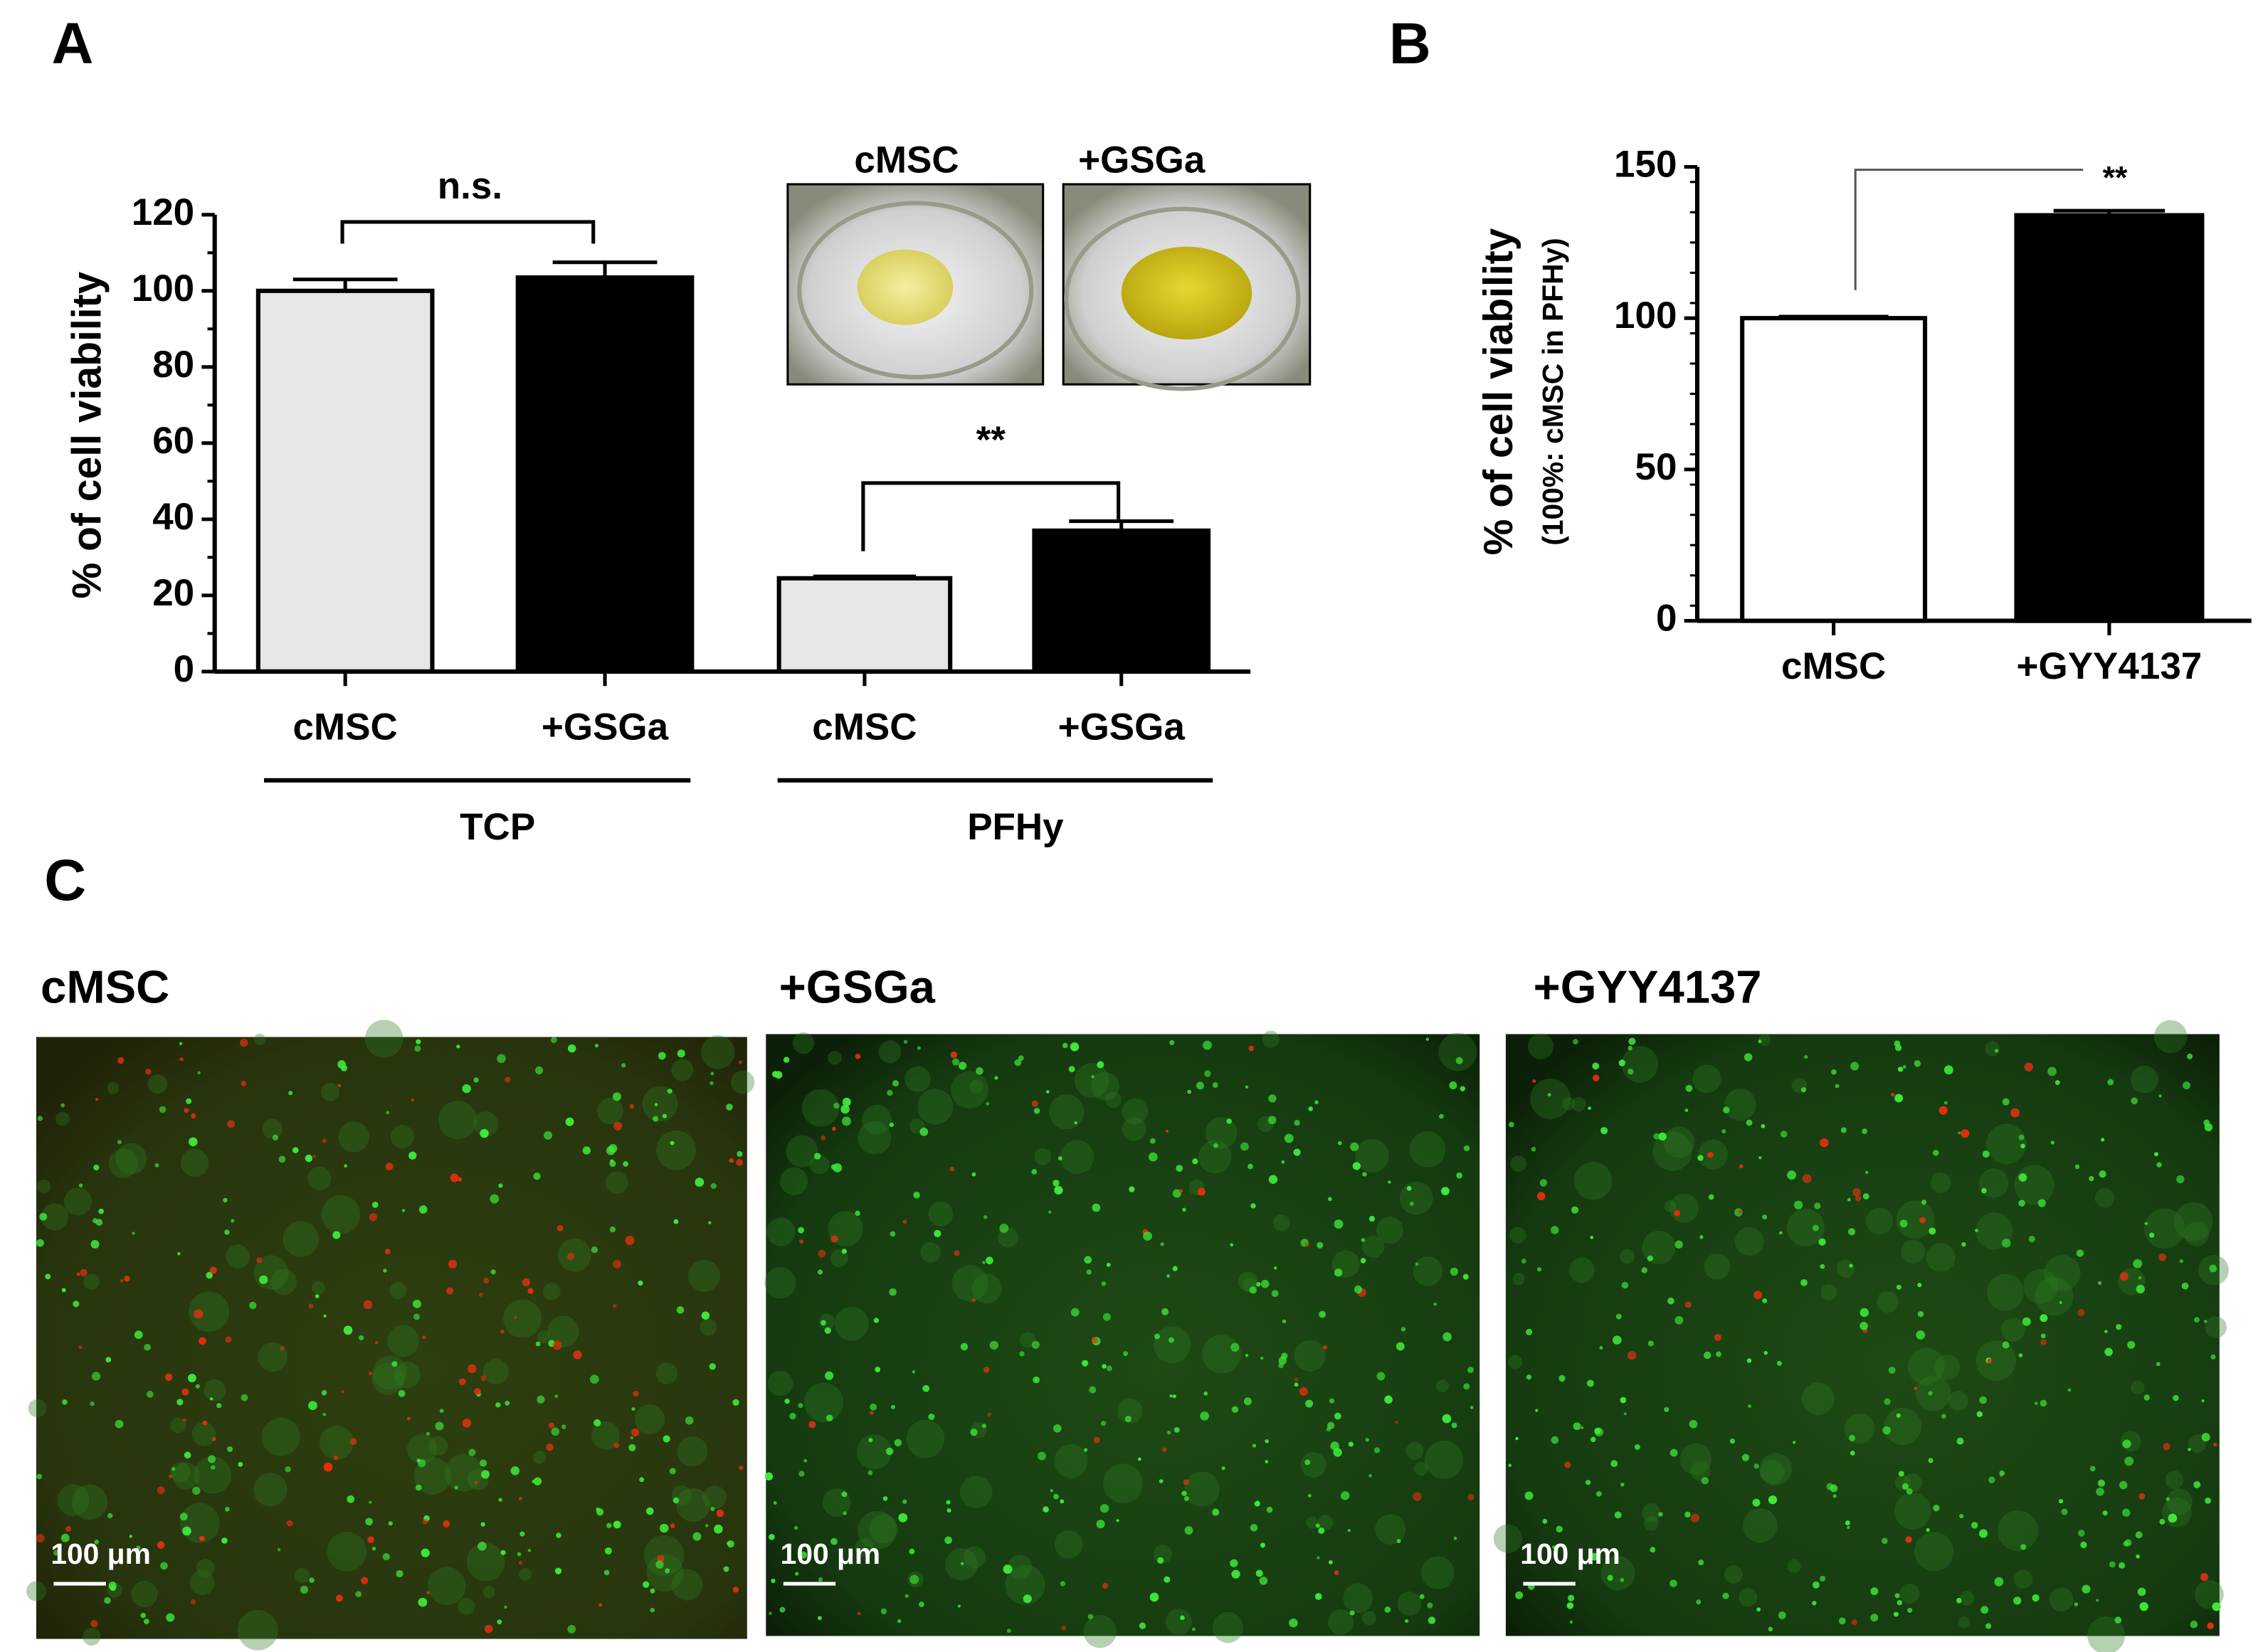  What do you see at coordinates (173, 365) in the screenshot?
I see `y-tick-label: 80` at bounding box center [173, 365].